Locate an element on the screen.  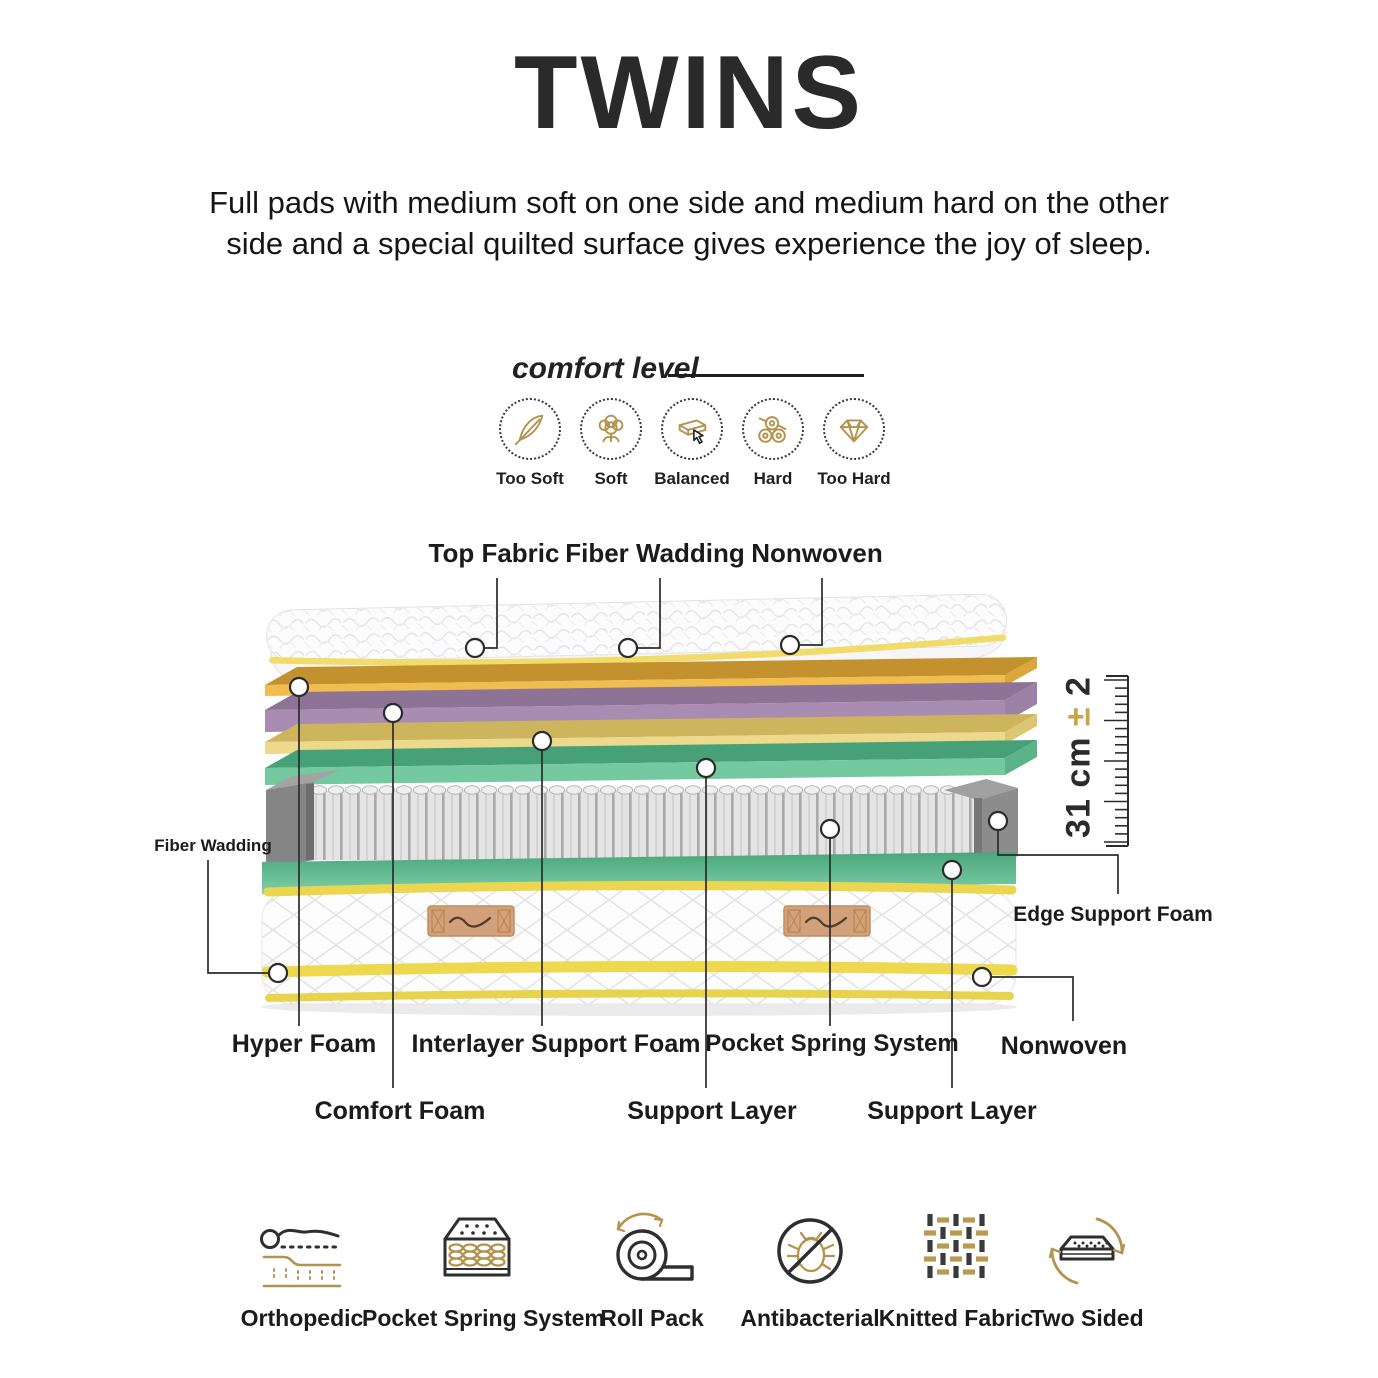
callout-label-edge-support-foam: Edge Support Foam is located at coordinates (1113, 914).